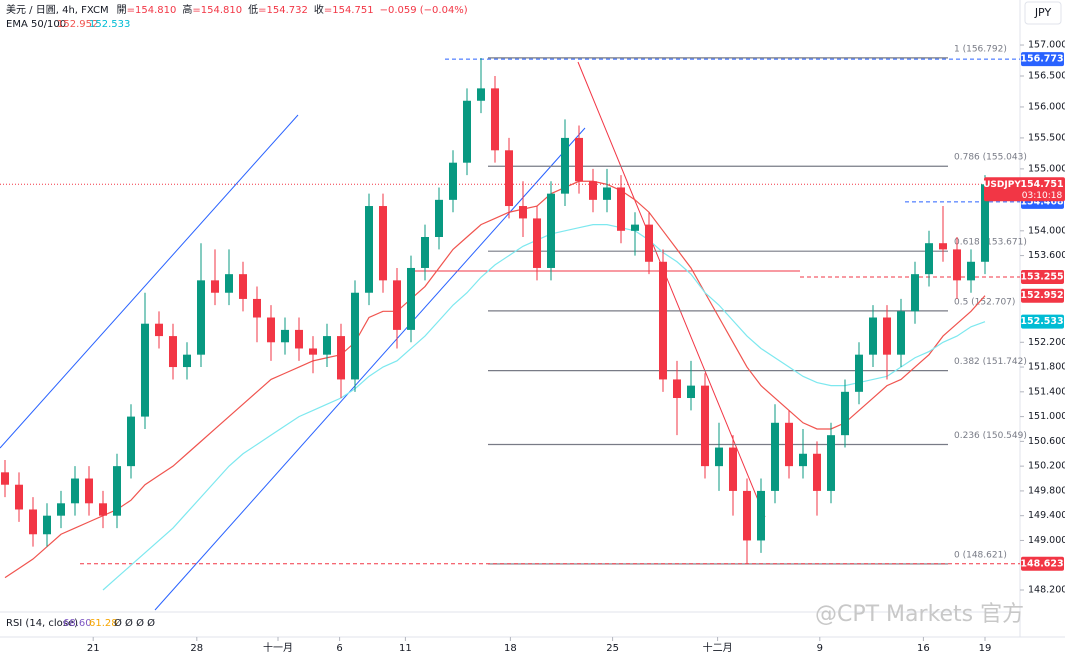 The image size is (1065, 657). What do you see at coordinates (1041, 184) in the screenshot?
I see `last-price-label: 154.751` at bounding box center [1041, 184].